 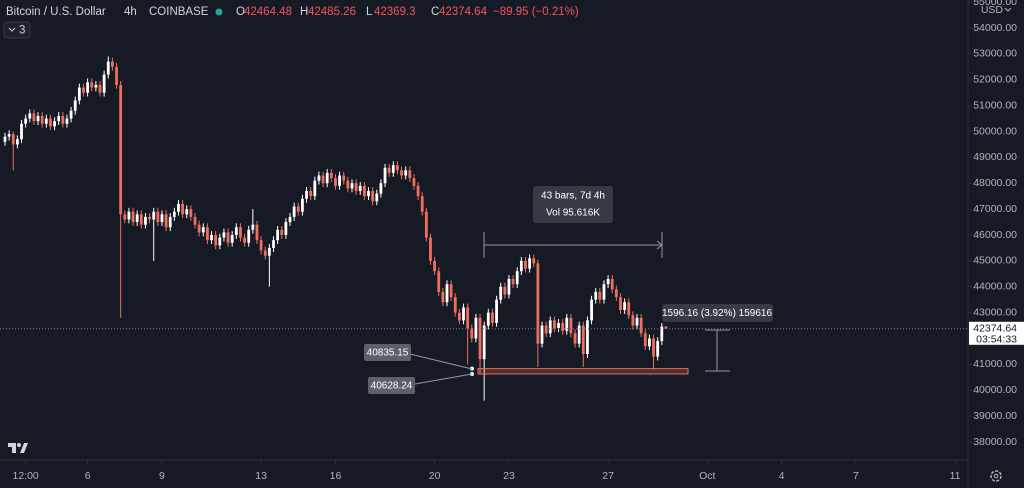 What do you see at coordinates (995, 329) in the screenshot?
I see `last-price: 42374.64` at bounding box center [995, 329].